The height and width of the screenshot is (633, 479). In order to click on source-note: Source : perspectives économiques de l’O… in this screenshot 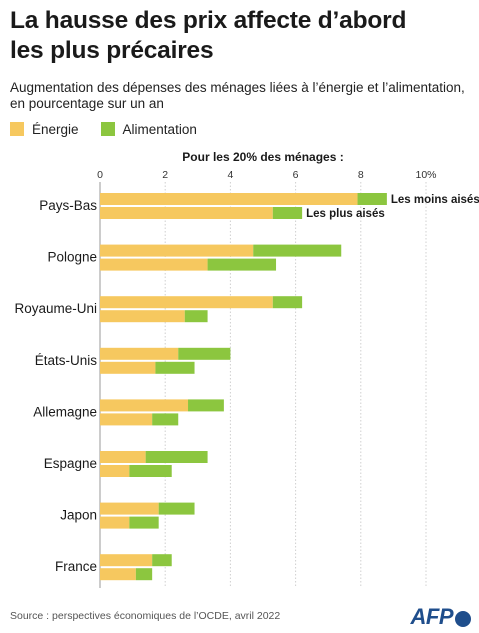, I will do `click(145, 616)`.